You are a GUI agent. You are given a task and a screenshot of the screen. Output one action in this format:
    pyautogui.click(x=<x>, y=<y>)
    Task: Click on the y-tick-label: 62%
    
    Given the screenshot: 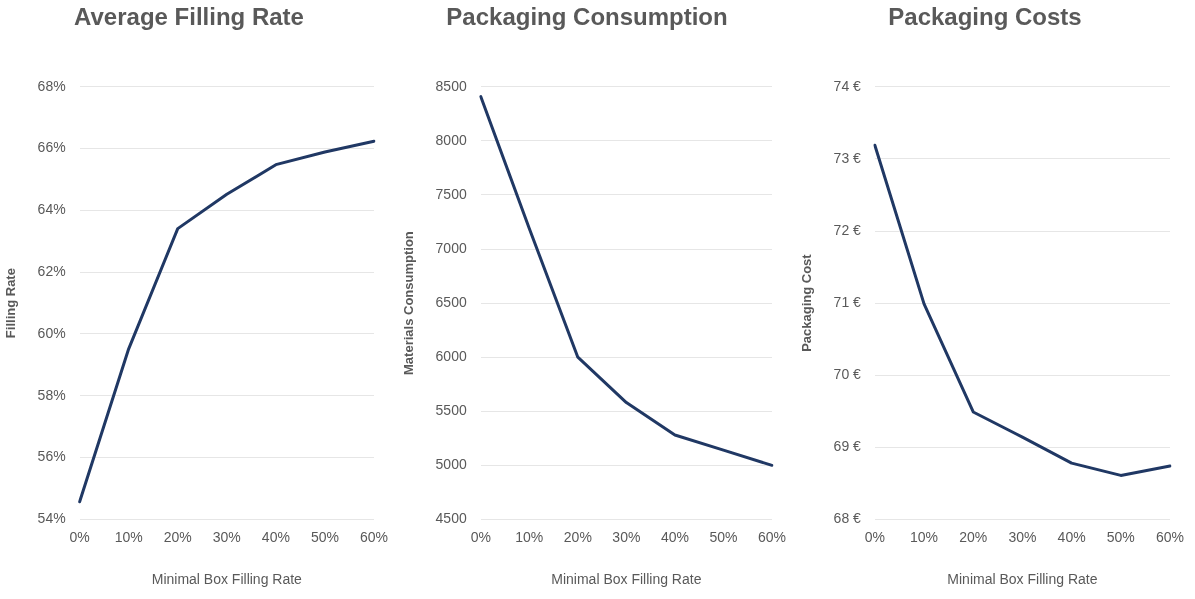 What is the action you would take?
    pyautogui.click(x=51, y=271)
    